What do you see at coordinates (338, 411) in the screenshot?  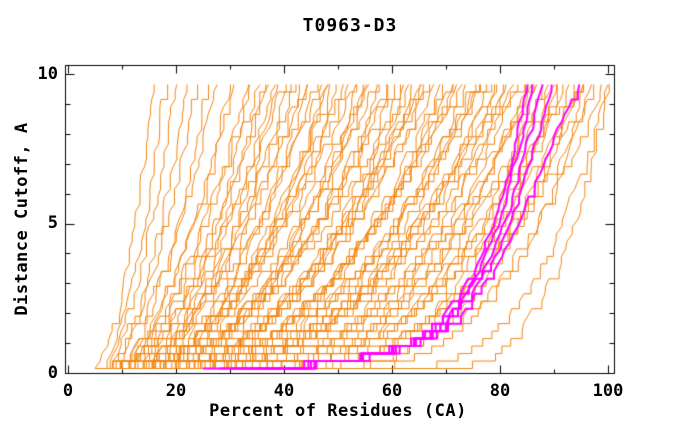 I see `x-axis-label: Percent of Residues (CA)` at bounding box center [338, 411].